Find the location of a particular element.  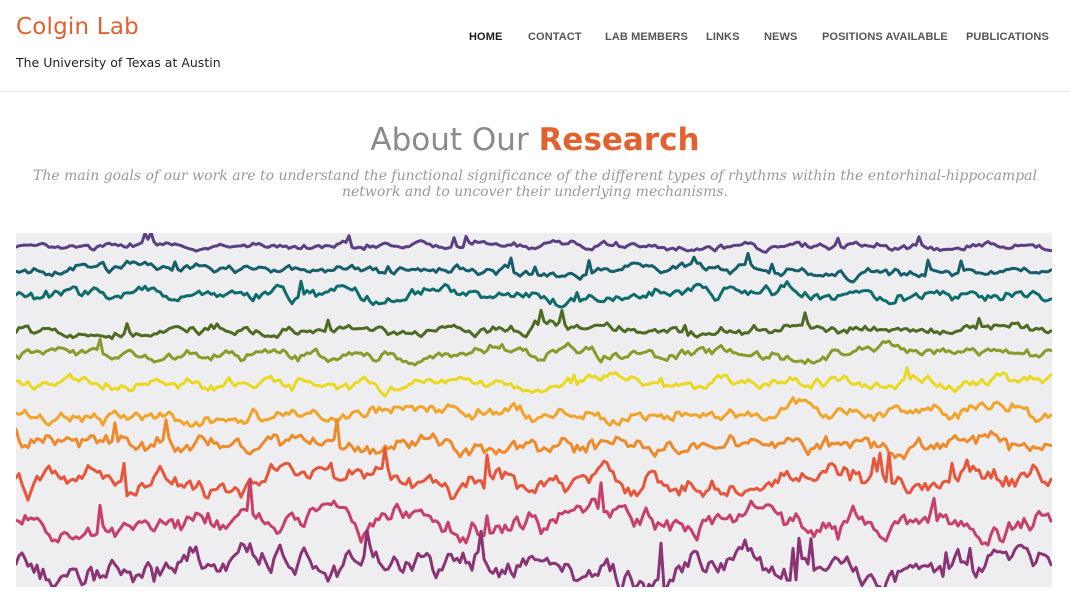

nav-item-lab-members: LAB MEMBERS is located at coordinates (646, 37).